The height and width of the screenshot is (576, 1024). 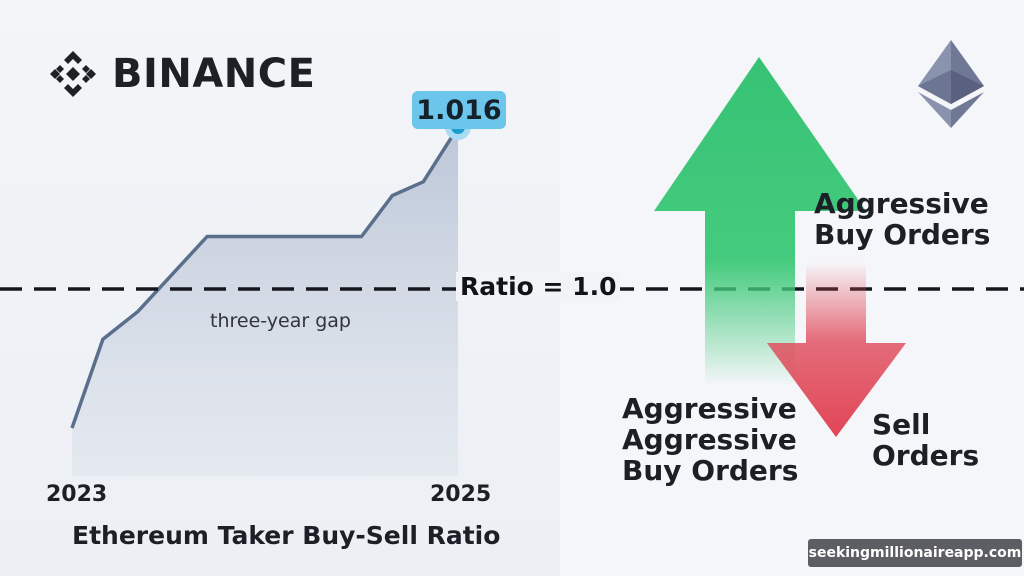 I want to click on binance-logo: BINANCE, so click(x=180, y=74).